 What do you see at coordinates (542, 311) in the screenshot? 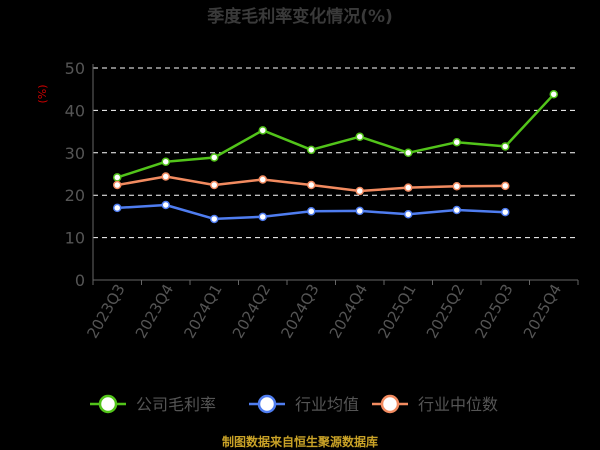
I see `x-tick-label: 2025Q4` at bounding box center [542, 311].